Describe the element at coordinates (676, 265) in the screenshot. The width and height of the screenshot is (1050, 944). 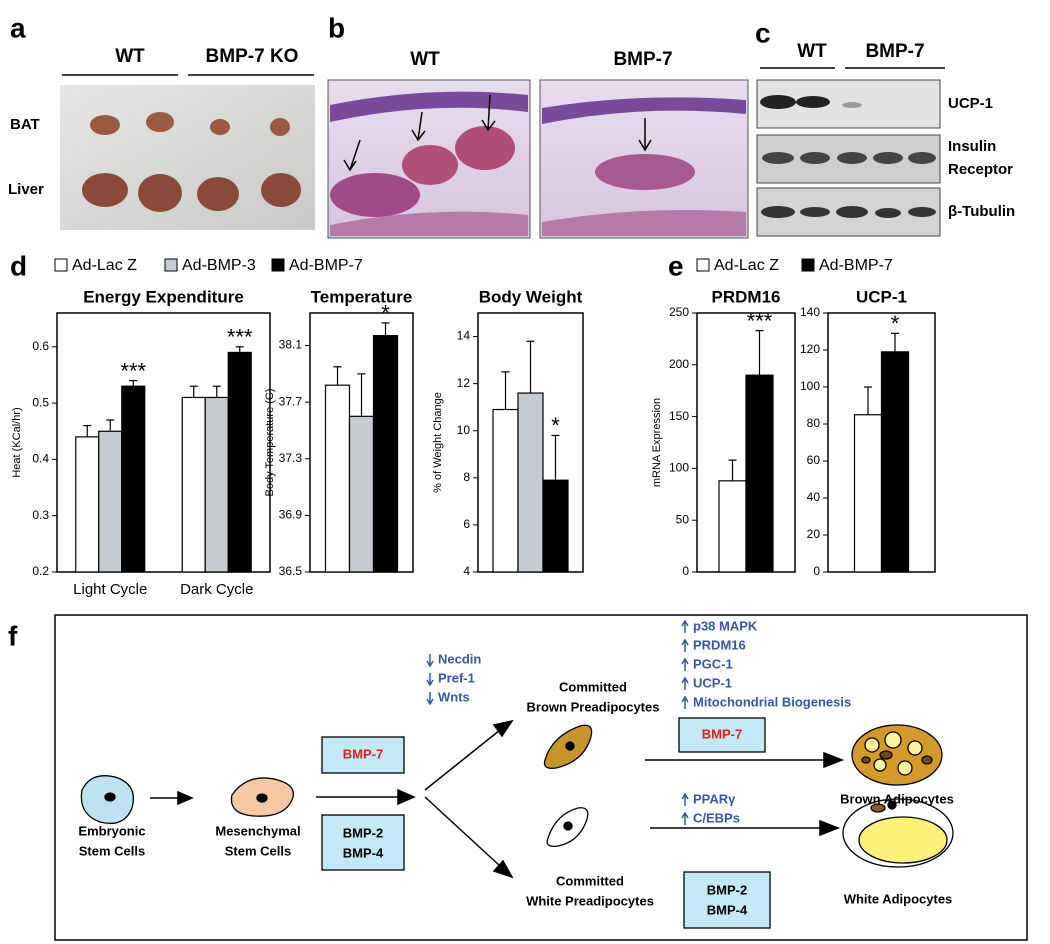
I see `panel-letter: e` at that location.